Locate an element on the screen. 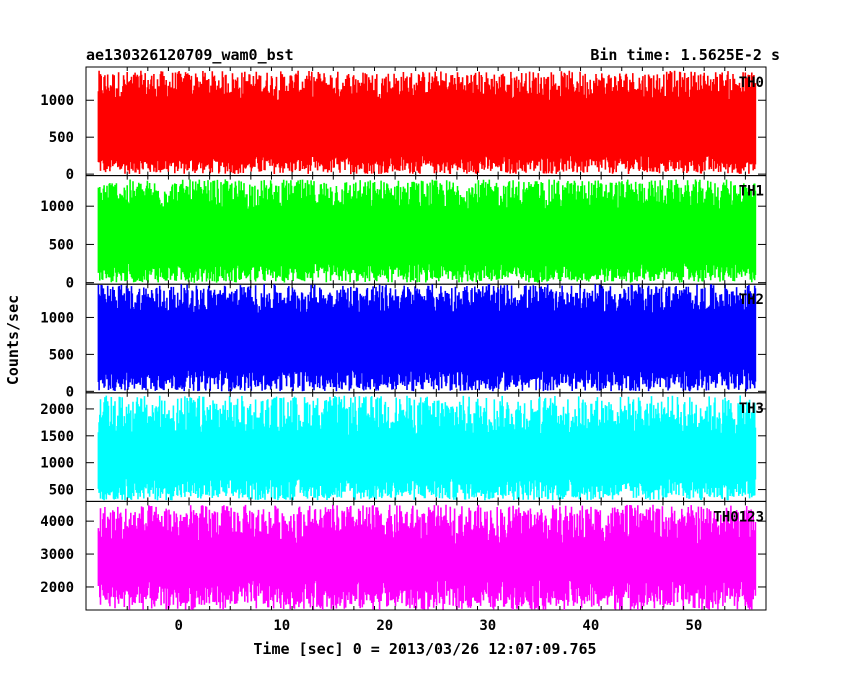 Image resolution: width=850 pixels, height=680 pixels. panel-th0: 0 500 1000 TH0 is located at coordinates (403, 124).